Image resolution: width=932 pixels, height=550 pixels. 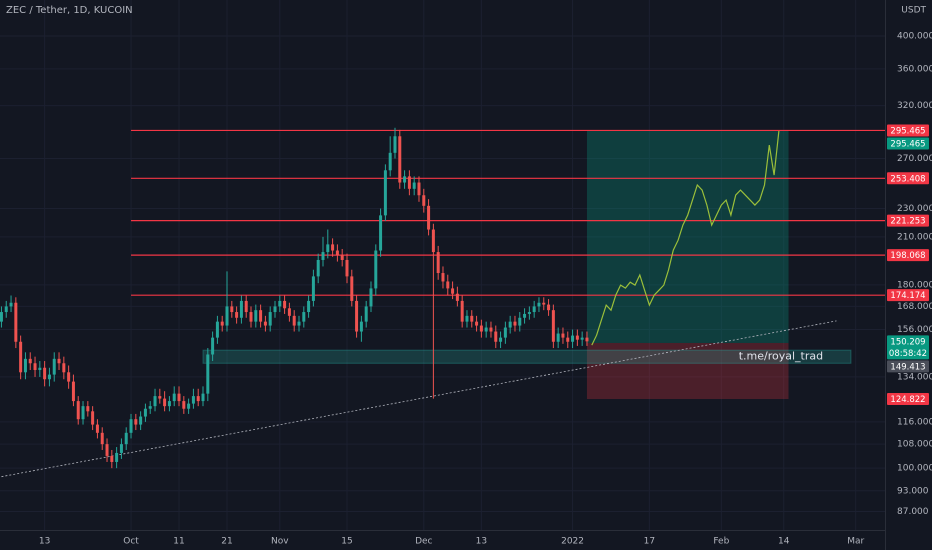 I want to click on x-tick-label: Dec, so click(x=423, y=542).